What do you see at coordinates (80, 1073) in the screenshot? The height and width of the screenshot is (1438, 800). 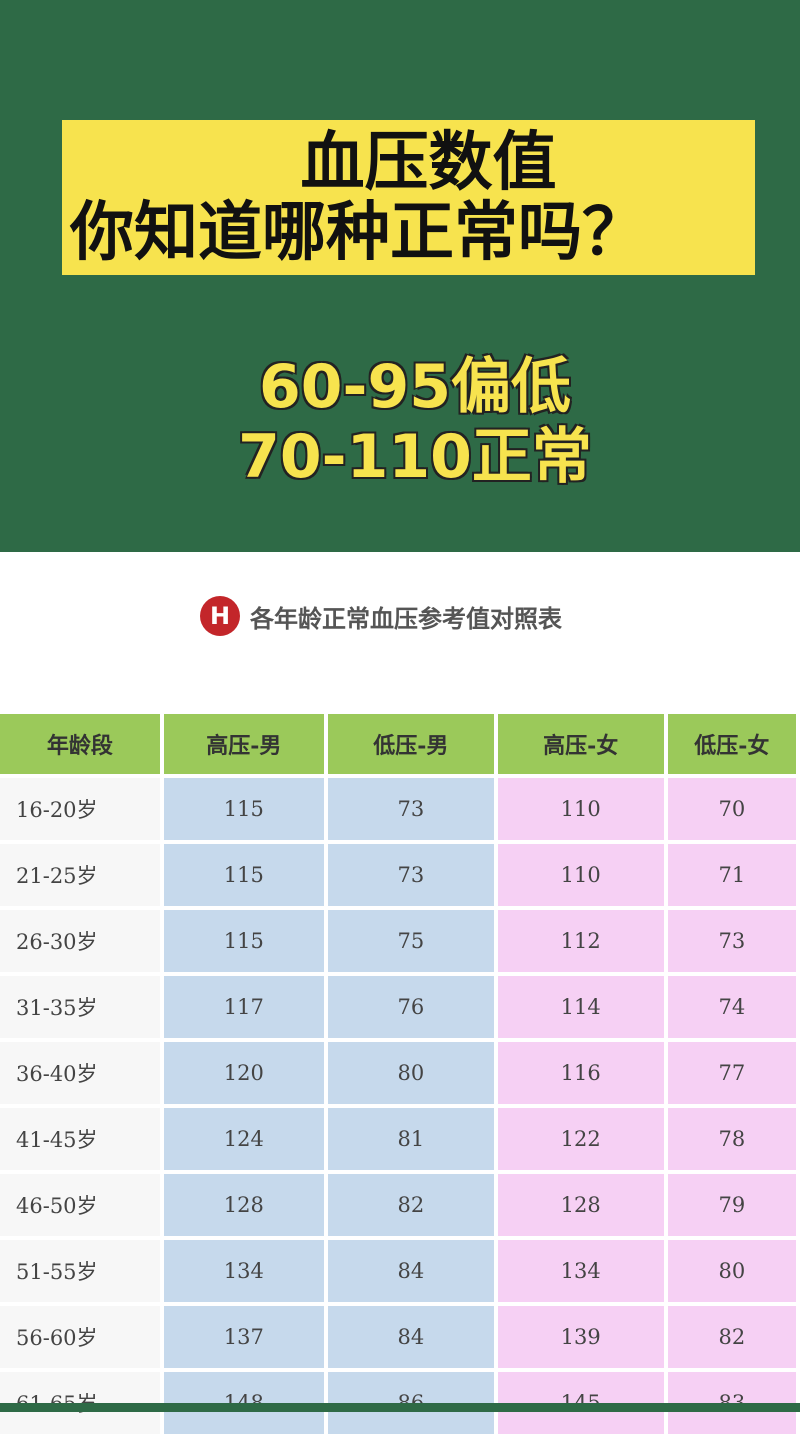 I see `table-cell: 36-40岁` at bounding box center [80, 1073].